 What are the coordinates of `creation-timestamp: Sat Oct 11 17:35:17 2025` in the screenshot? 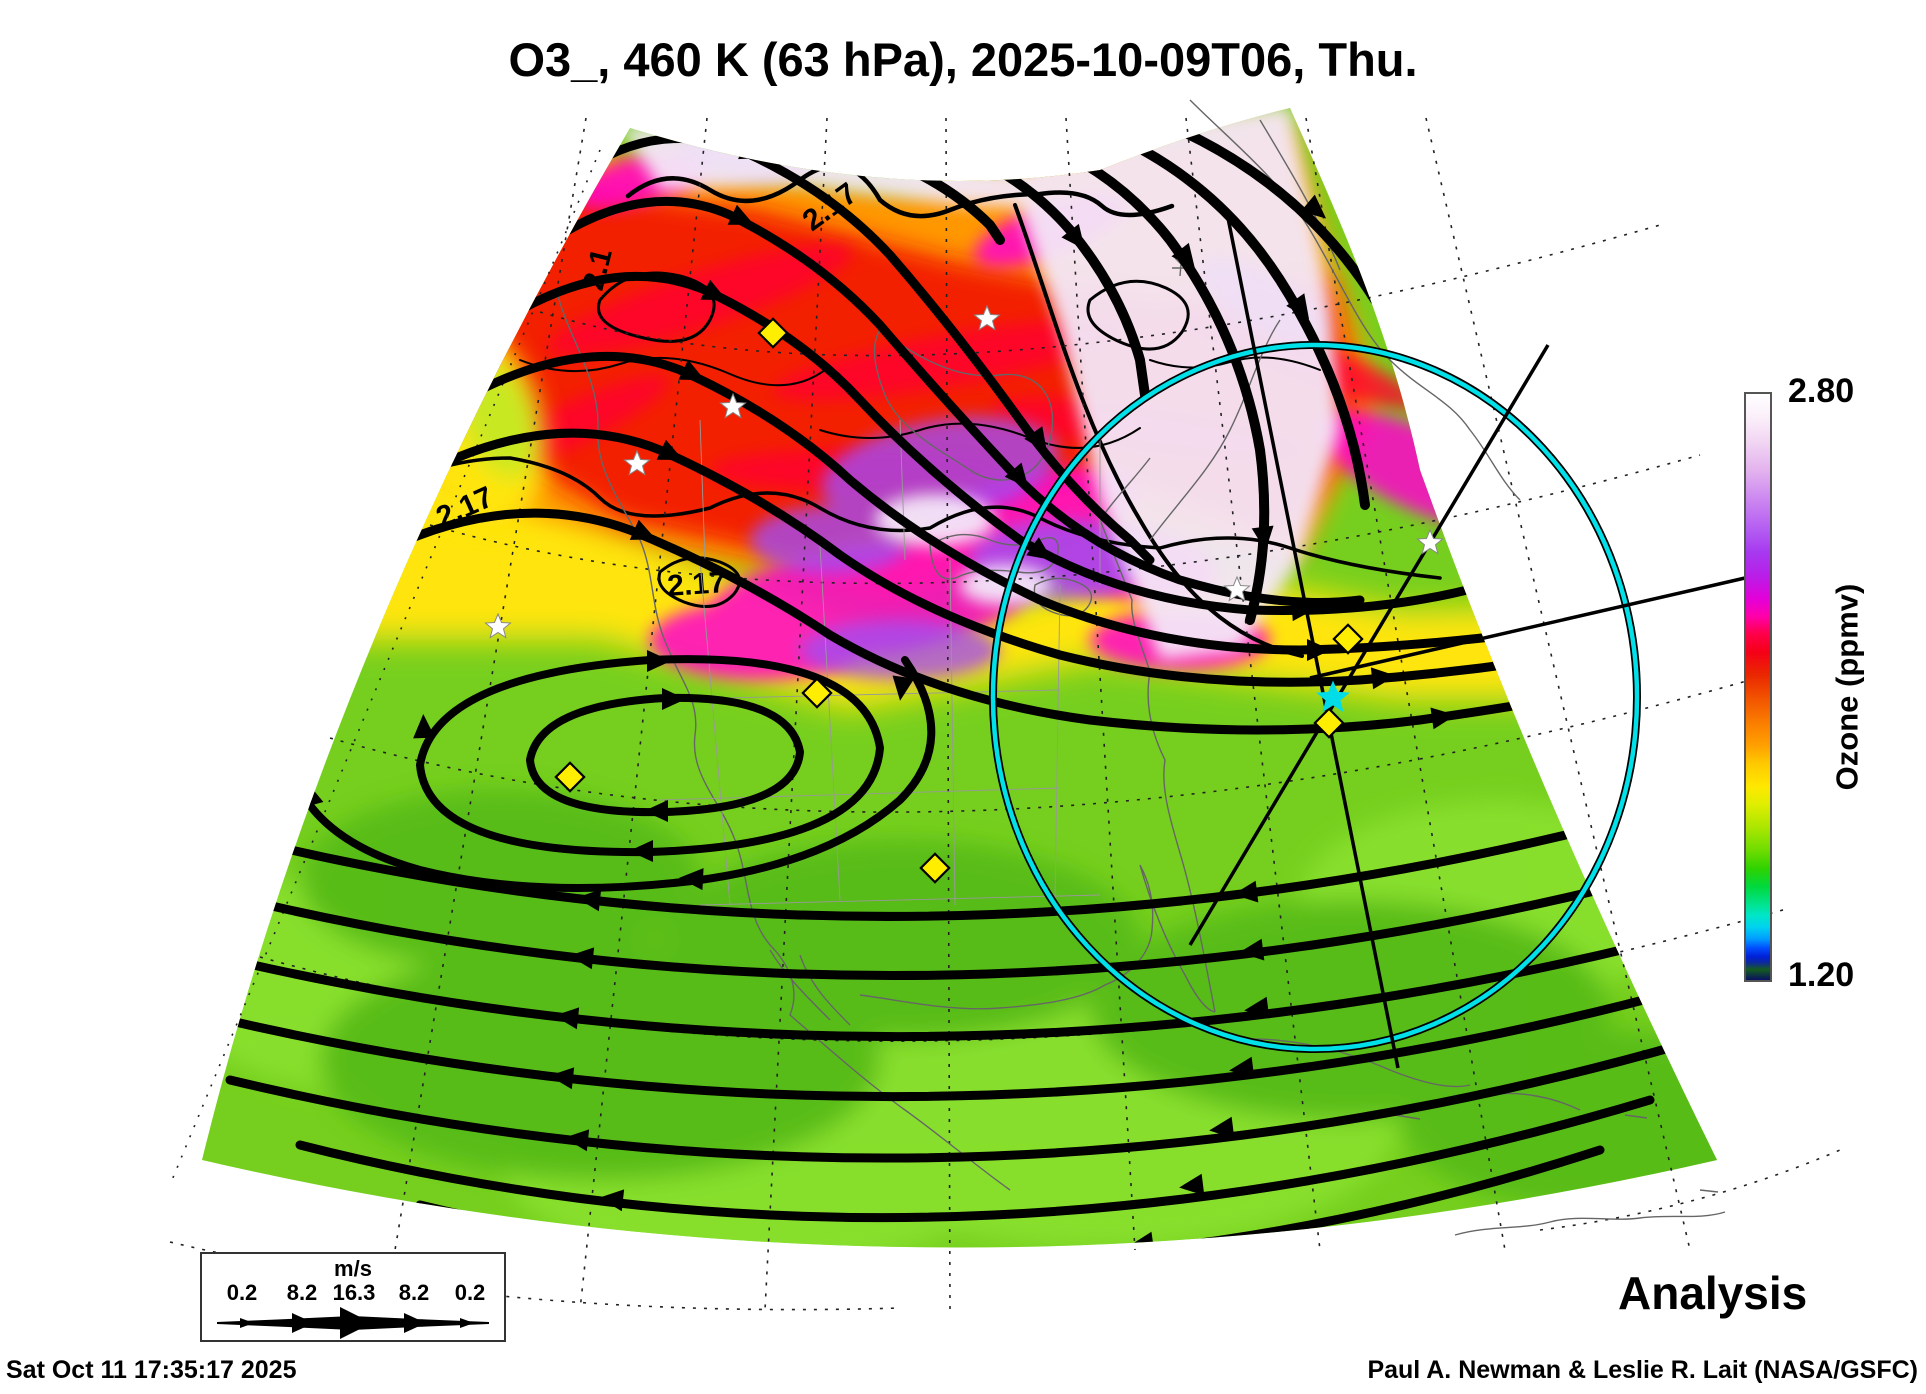 It's located at (151, 1370).